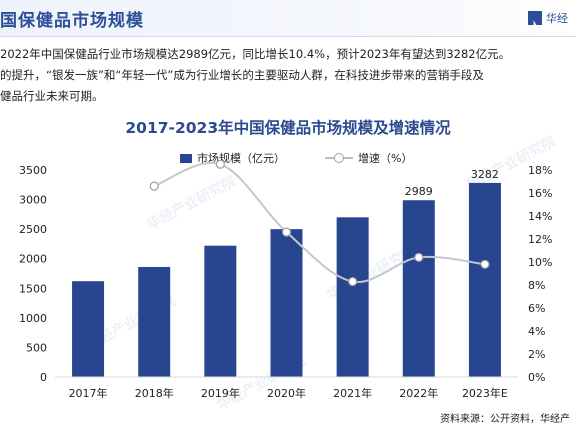  Describe the element at coordinates (557, 18) in the screenshot. I see `brand-name: 华经` at that location.